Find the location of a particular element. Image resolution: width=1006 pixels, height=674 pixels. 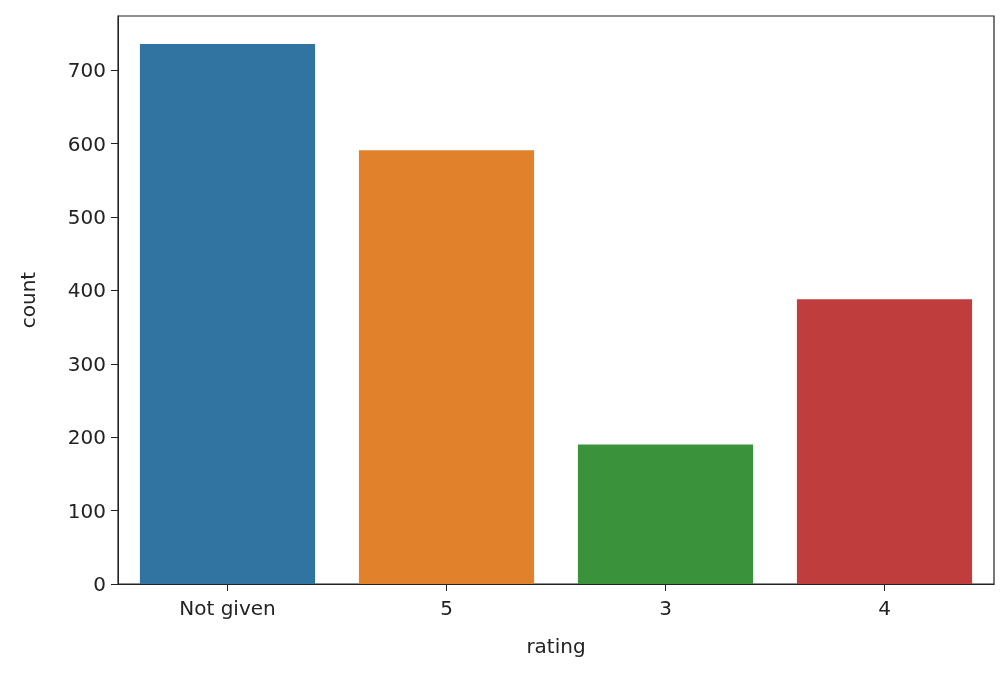

x-tick-label: 4 is located at coordinates (884, 608).